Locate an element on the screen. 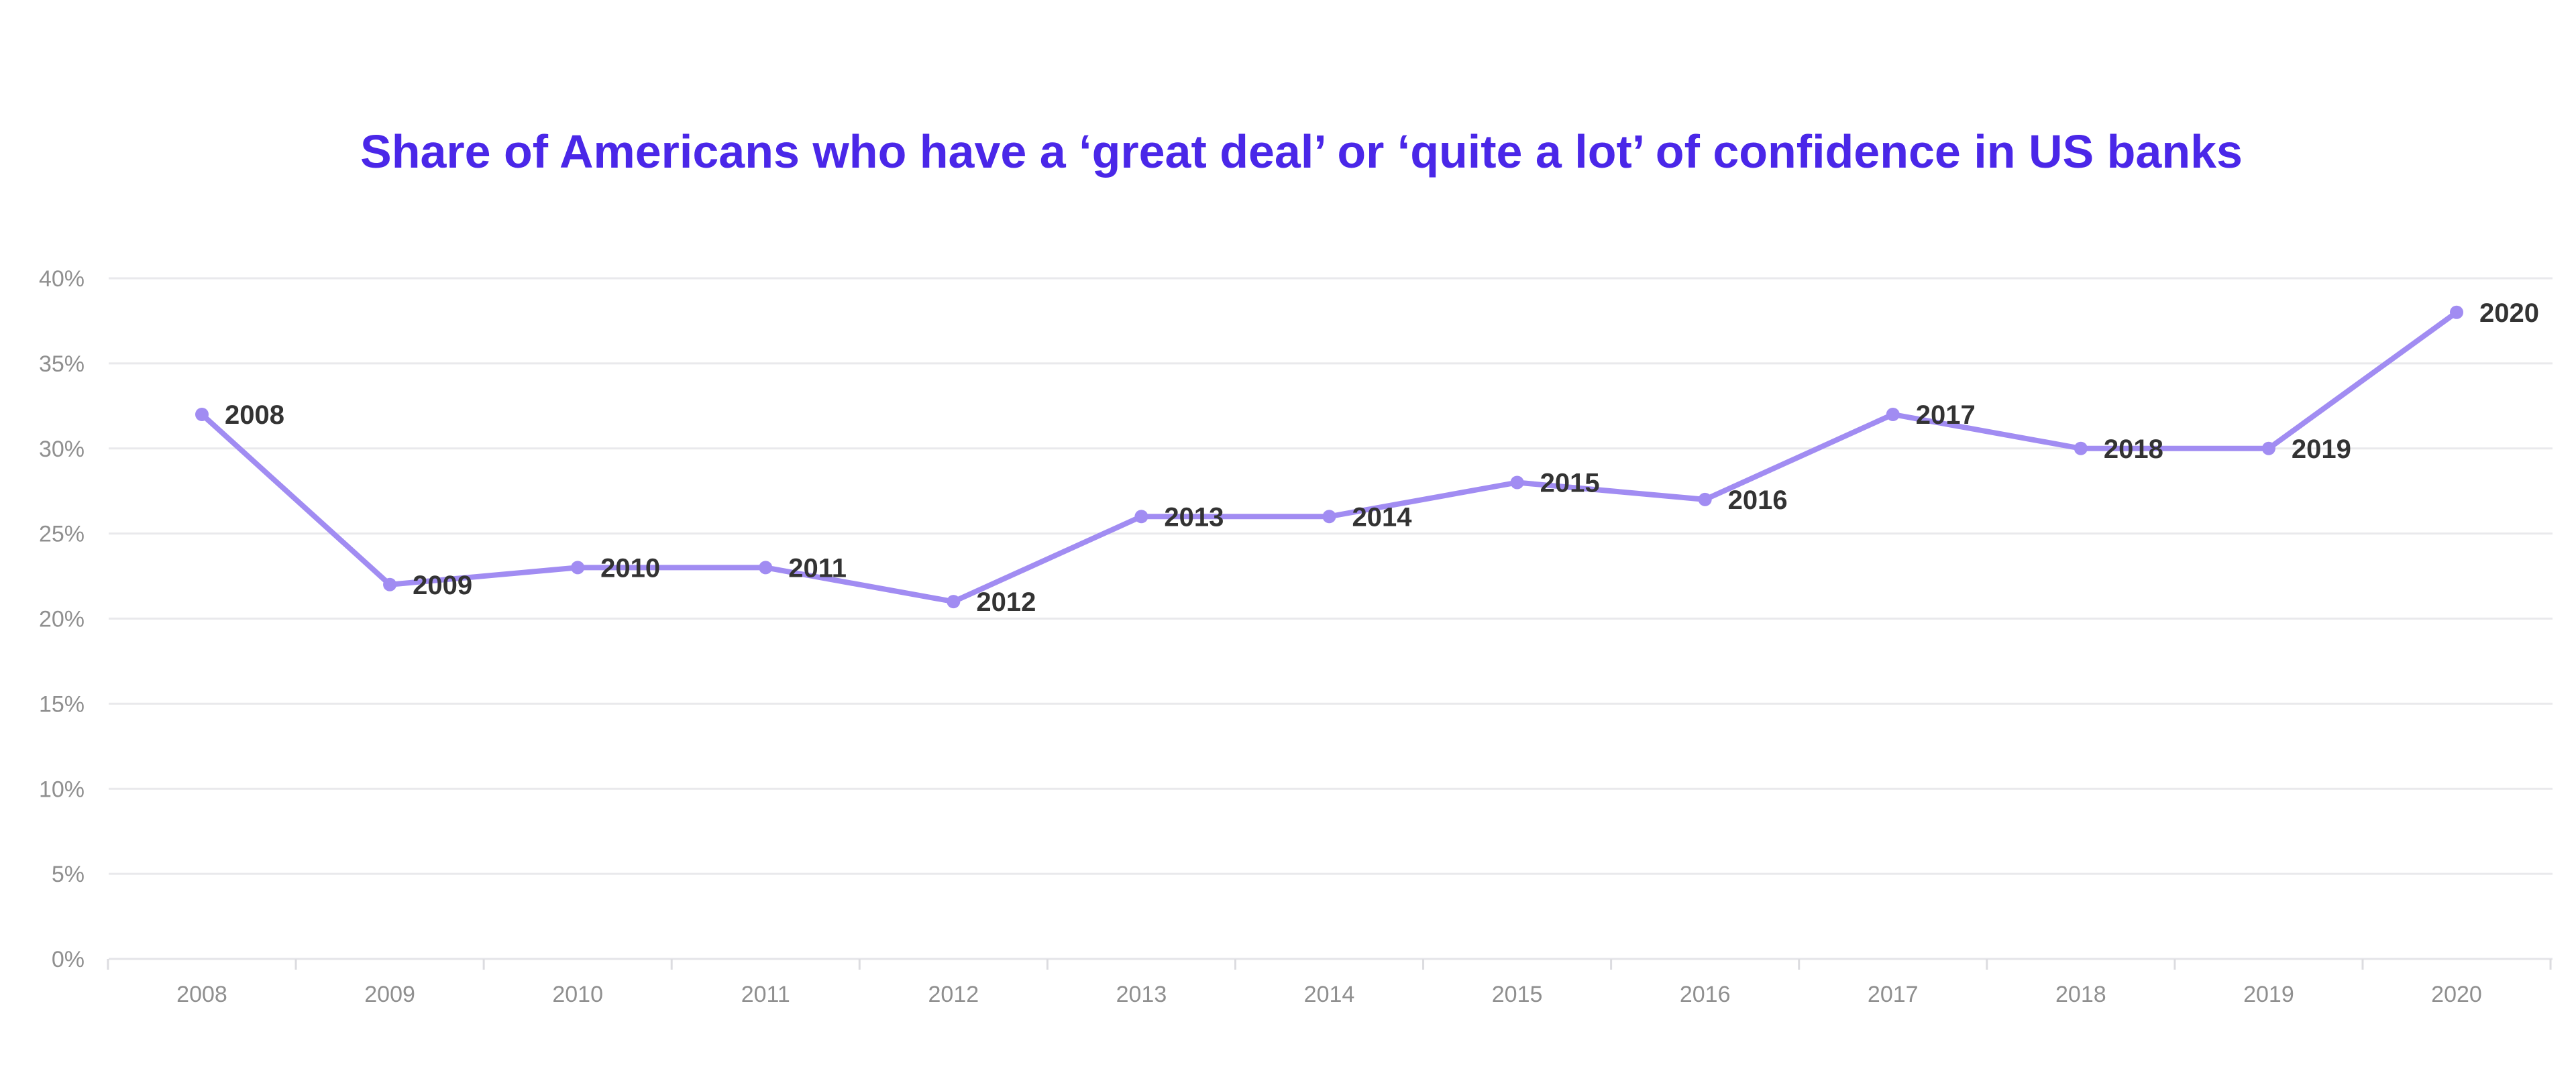  y-tick-label: 10% is located at coordinates (62, 789).